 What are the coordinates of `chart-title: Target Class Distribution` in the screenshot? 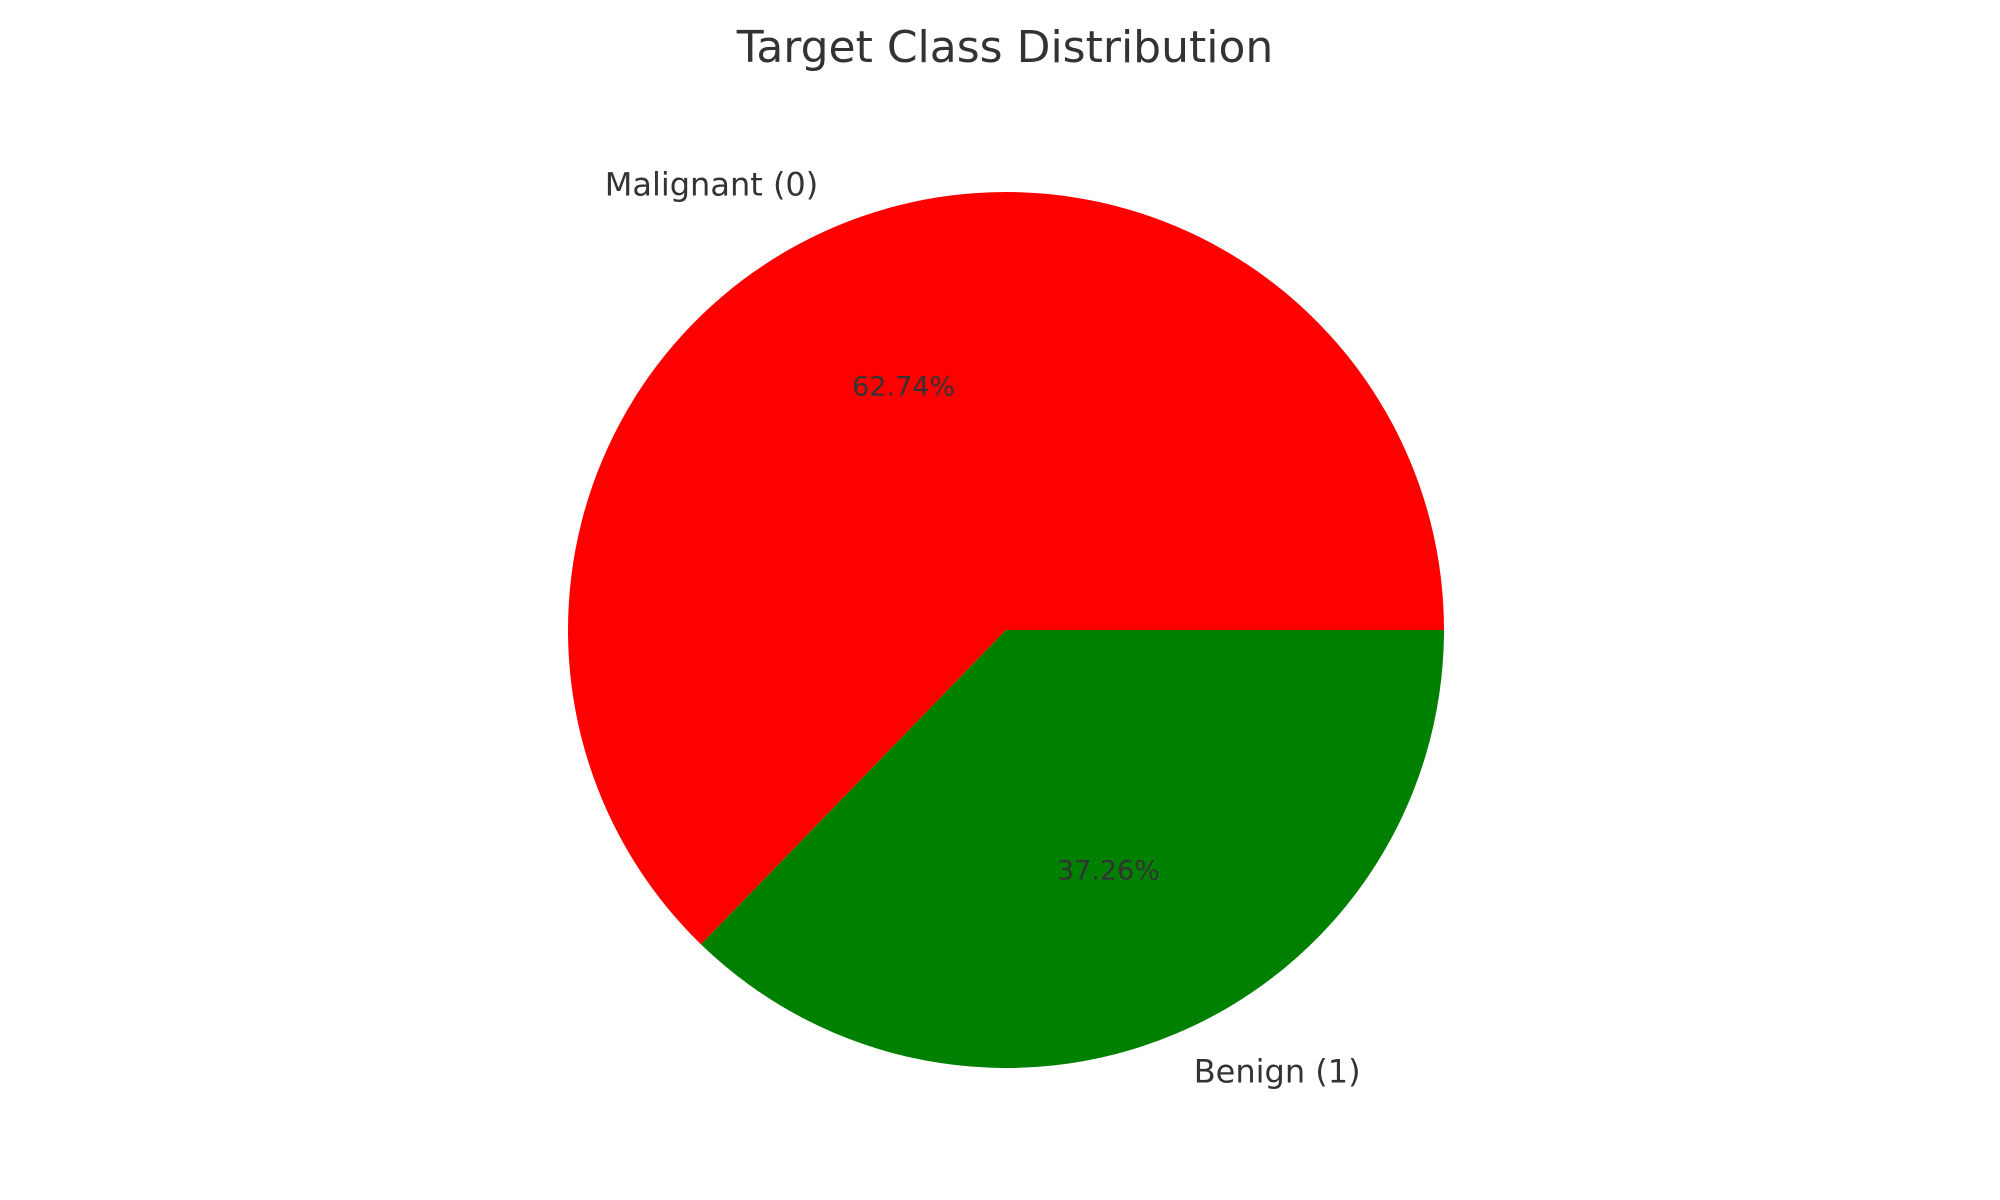 It's located at (1005, 47).